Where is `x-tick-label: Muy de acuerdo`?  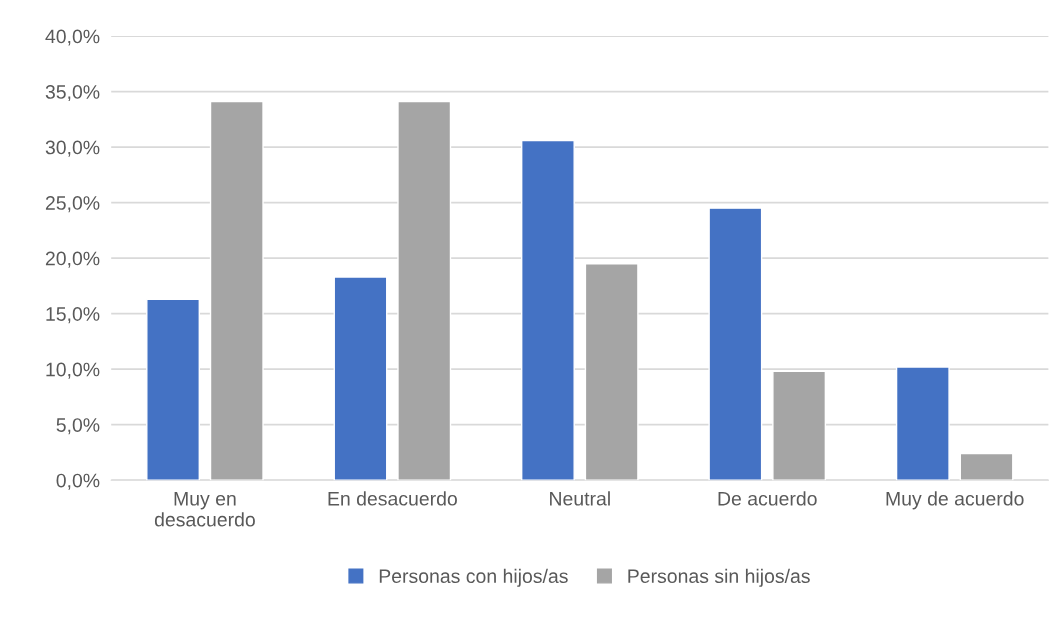 x-tick-label: Muy de acuerdo is located at coordinates (955, 500).